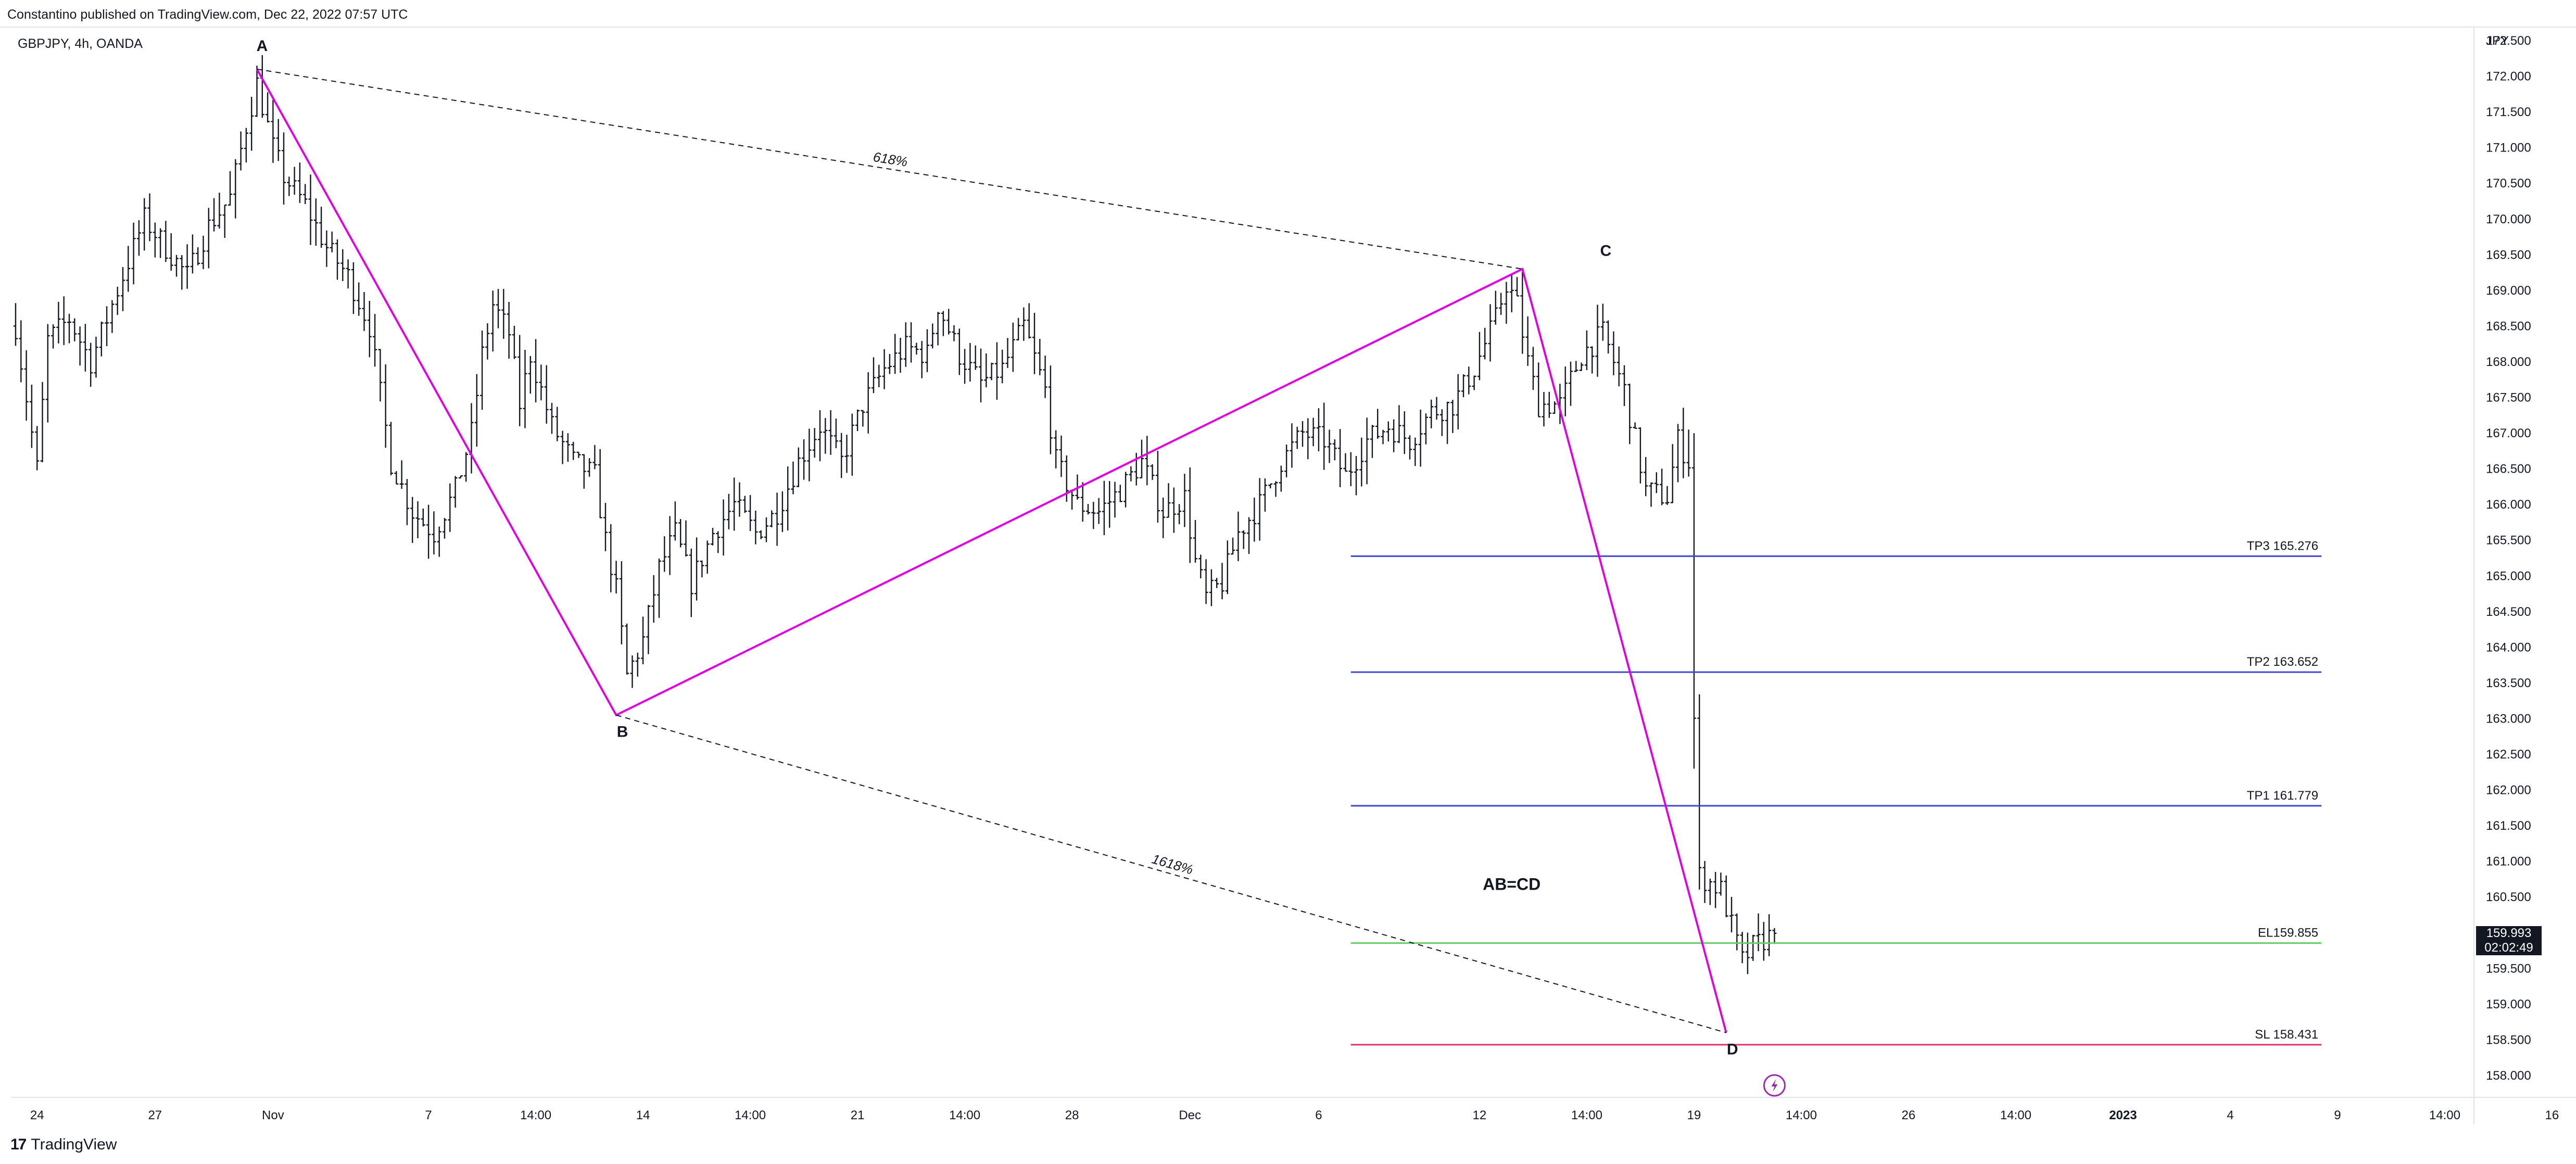 The width and height of the screenshot is (2576, 1164). What do you see at coordinates (858, 1115) in the screenshot?
I see `time-tick-label: 21` at bounding box center [858, 1115].